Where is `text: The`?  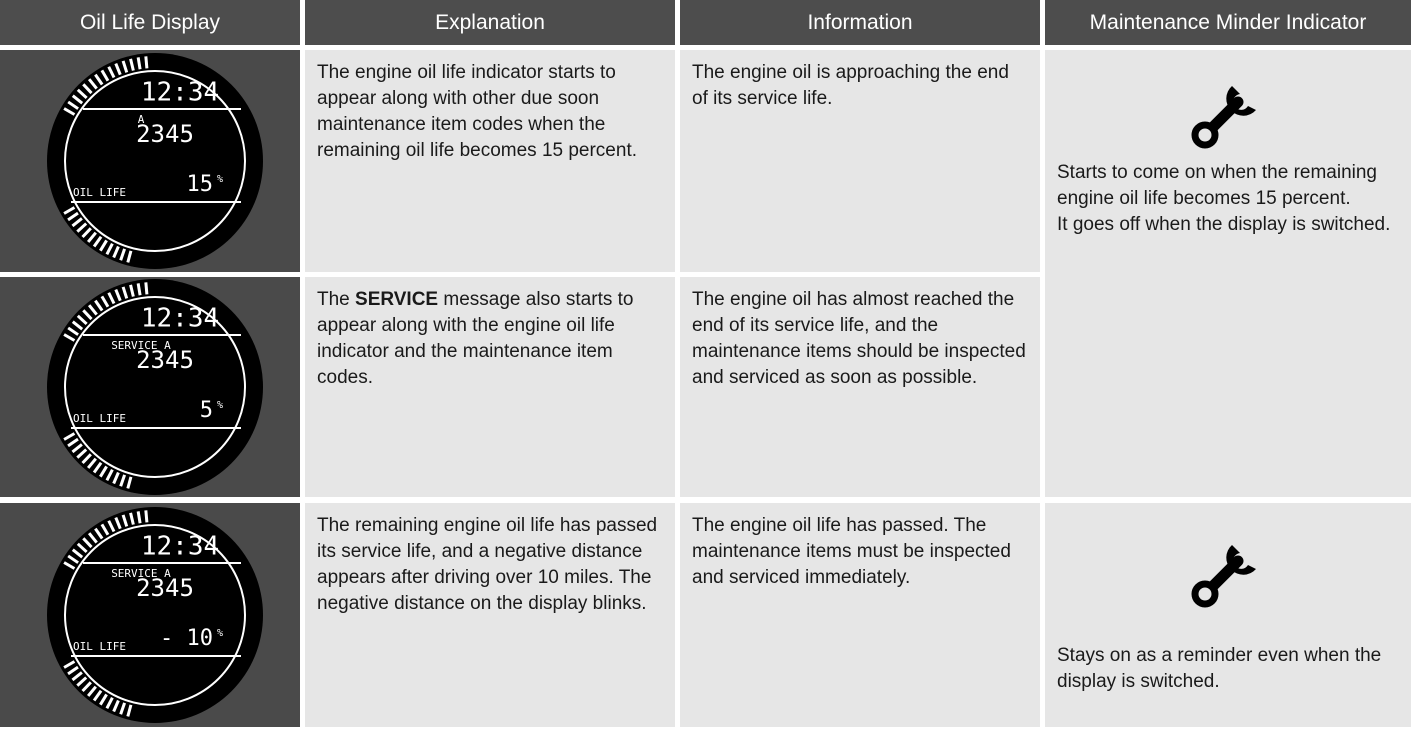 text: The is located at coordinates (336, 299).